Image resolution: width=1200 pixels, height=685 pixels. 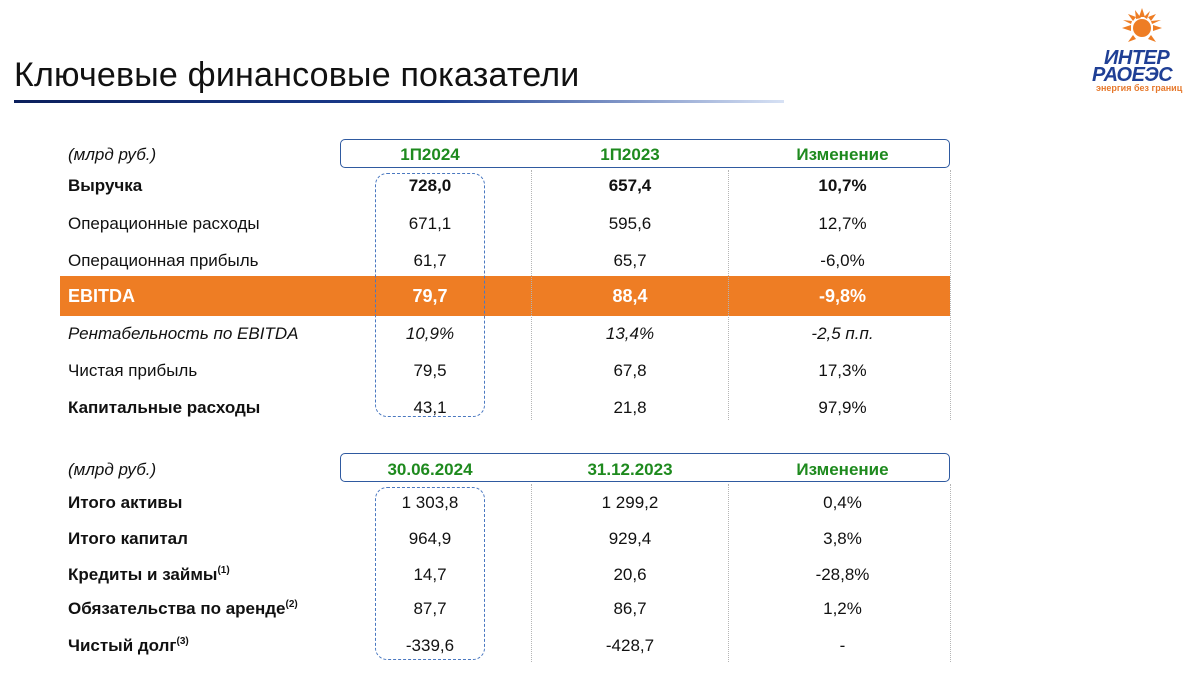 What do you see at coordinates (430, 538) in the screenshot?
I see `total-equity-value-col1: 964,9` at bounding box center [430, 538].